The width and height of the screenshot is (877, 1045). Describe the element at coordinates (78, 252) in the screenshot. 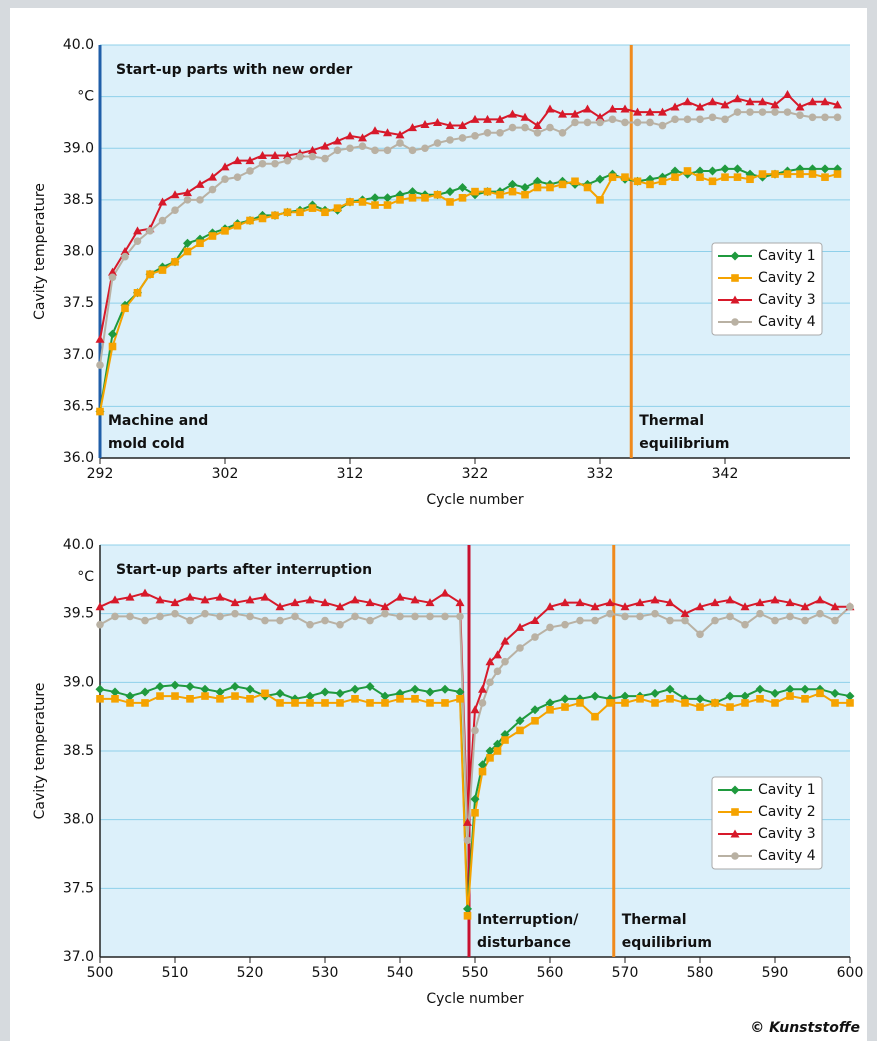

I see `y-tick-label: 38.0` at that location.